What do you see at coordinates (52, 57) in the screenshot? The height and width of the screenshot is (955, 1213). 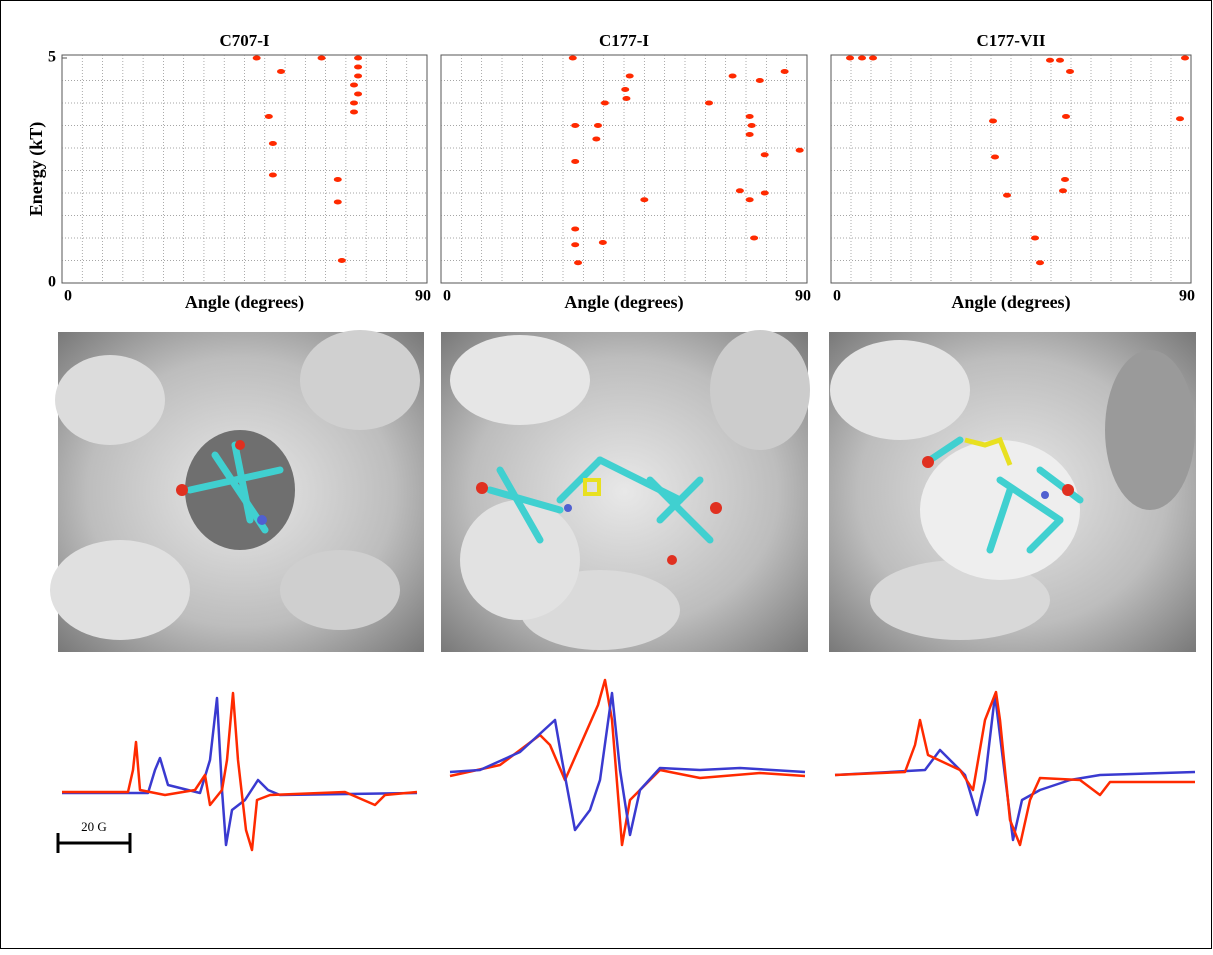 I see `y-tick-label: 5` at bounding box center [52, 57].